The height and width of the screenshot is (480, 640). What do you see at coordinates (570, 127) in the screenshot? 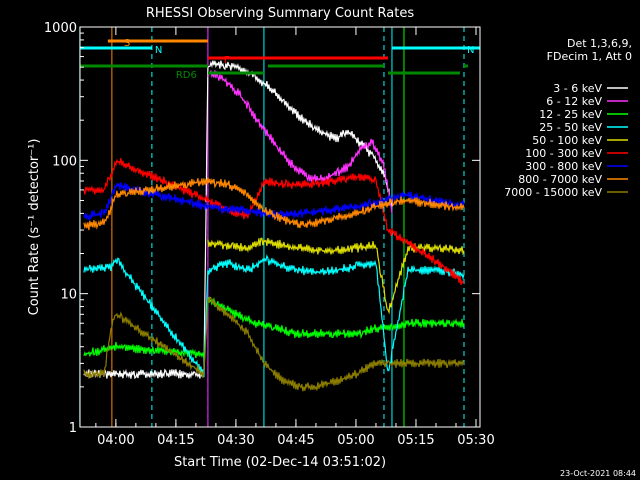
I see `legend-label-3: 25 - 50 keV` at bounding box center [570, 127].